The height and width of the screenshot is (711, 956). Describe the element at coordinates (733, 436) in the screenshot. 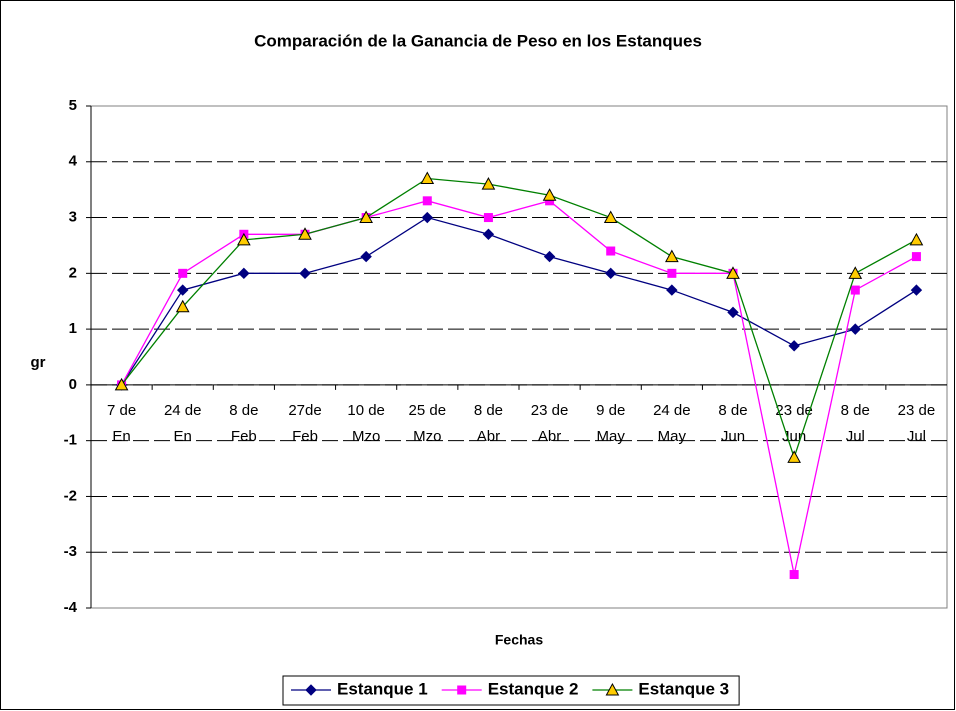

I see `x-tick-label: Jun` at that location.